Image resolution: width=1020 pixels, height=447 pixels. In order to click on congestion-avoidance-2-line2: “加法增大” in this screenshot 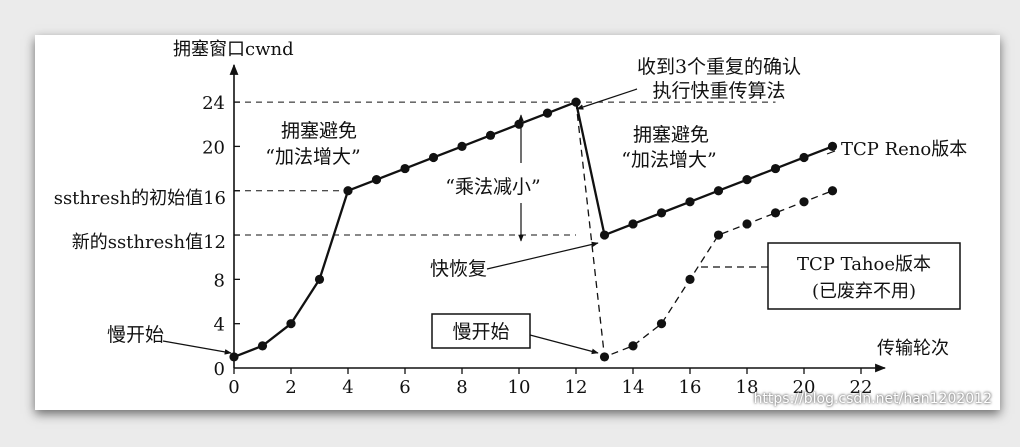, I will do `click(668, 160)`.